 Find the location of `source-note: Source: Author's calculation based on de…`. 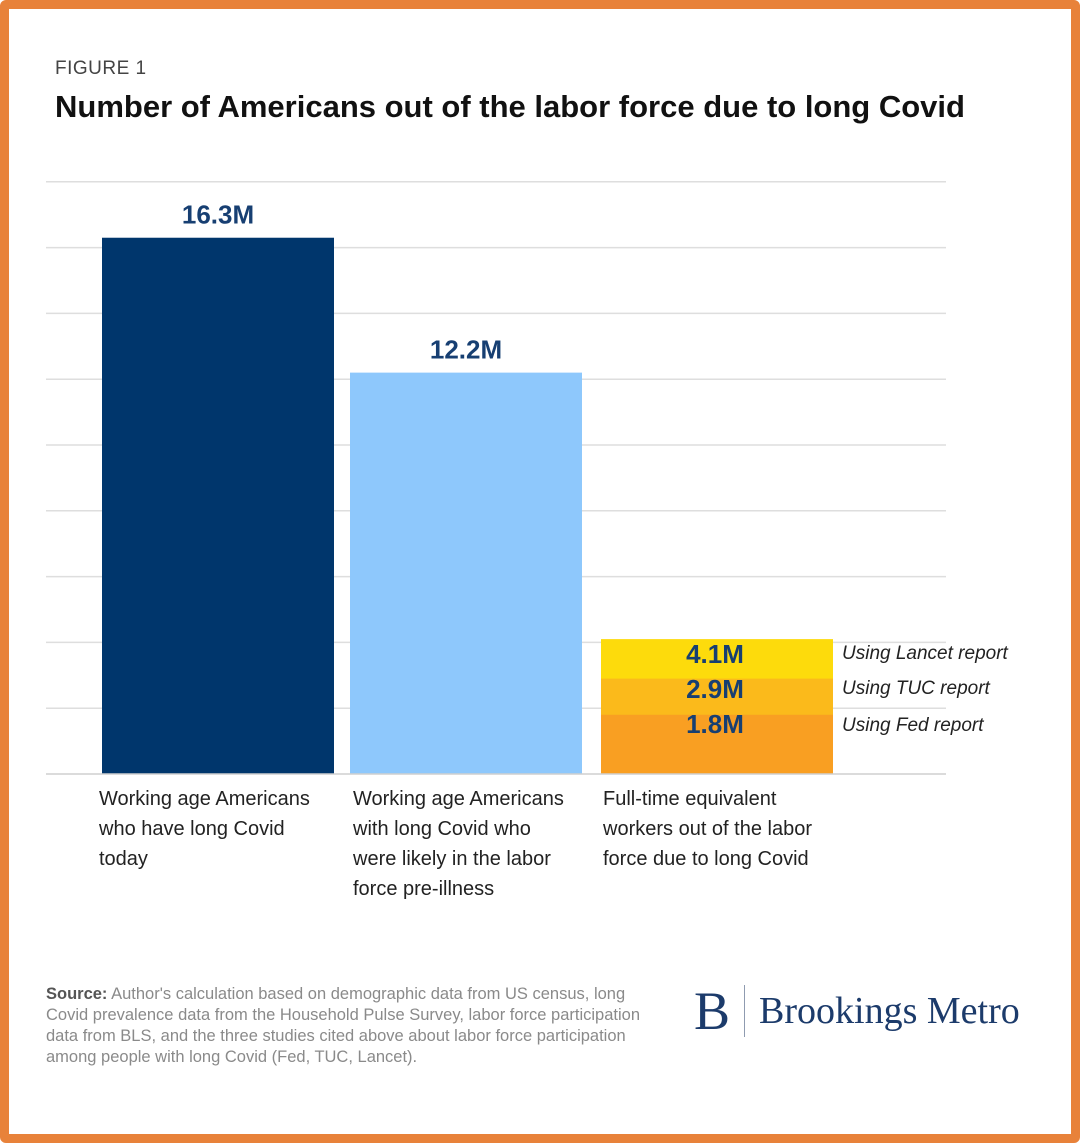

source-note: Source: Author's calculation based on de… is located at coordinates (346, 1026).